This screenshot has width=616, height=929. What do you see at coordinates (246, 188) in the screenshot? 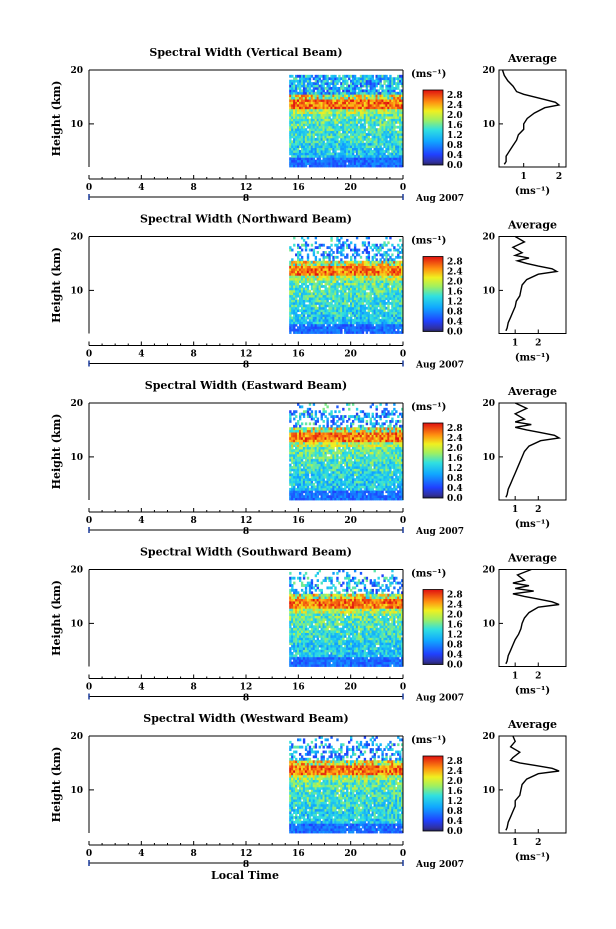
I see `x-tick-label: 12` at bounding box center [246, 188].